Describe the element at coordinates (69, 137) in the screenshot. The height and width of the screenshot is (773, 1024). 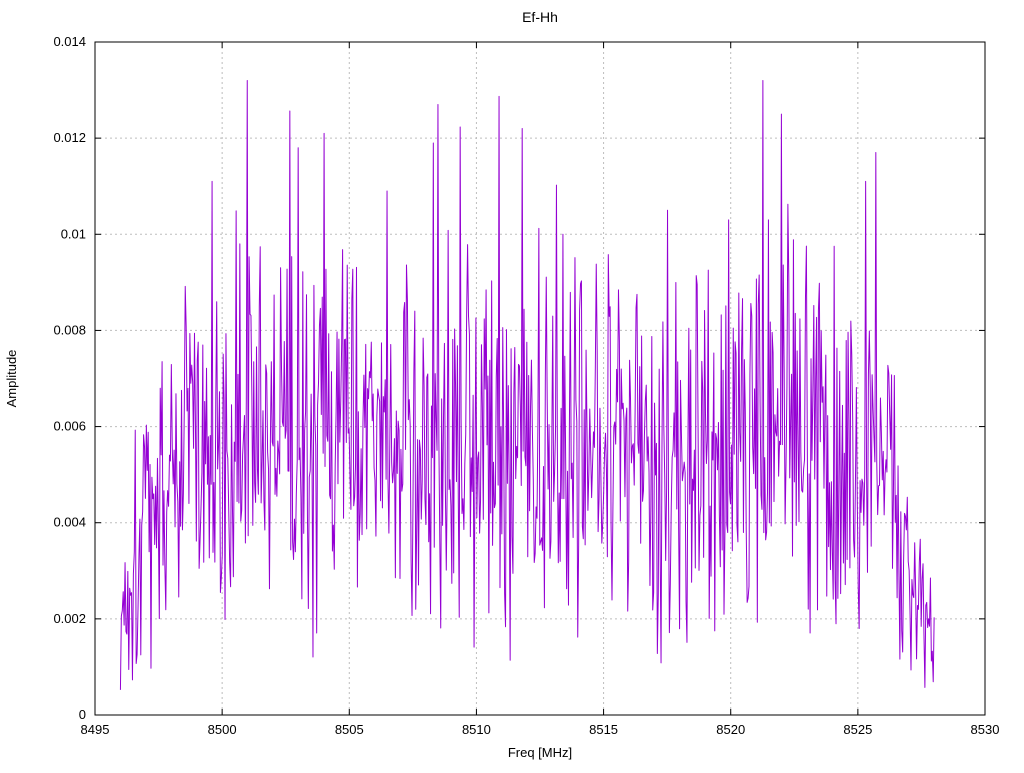
I see `y-tick-label: 0.012` at that location.